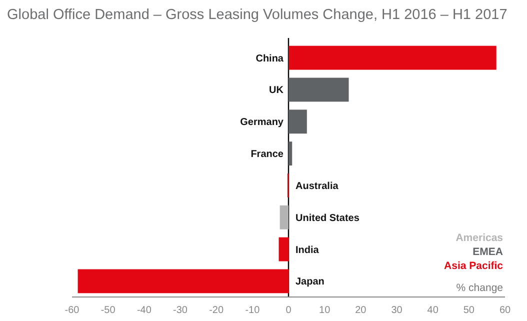  Describe the element at coordinates (252, 310) in the screenshot. I see `x-tick-label: -10` at that location.